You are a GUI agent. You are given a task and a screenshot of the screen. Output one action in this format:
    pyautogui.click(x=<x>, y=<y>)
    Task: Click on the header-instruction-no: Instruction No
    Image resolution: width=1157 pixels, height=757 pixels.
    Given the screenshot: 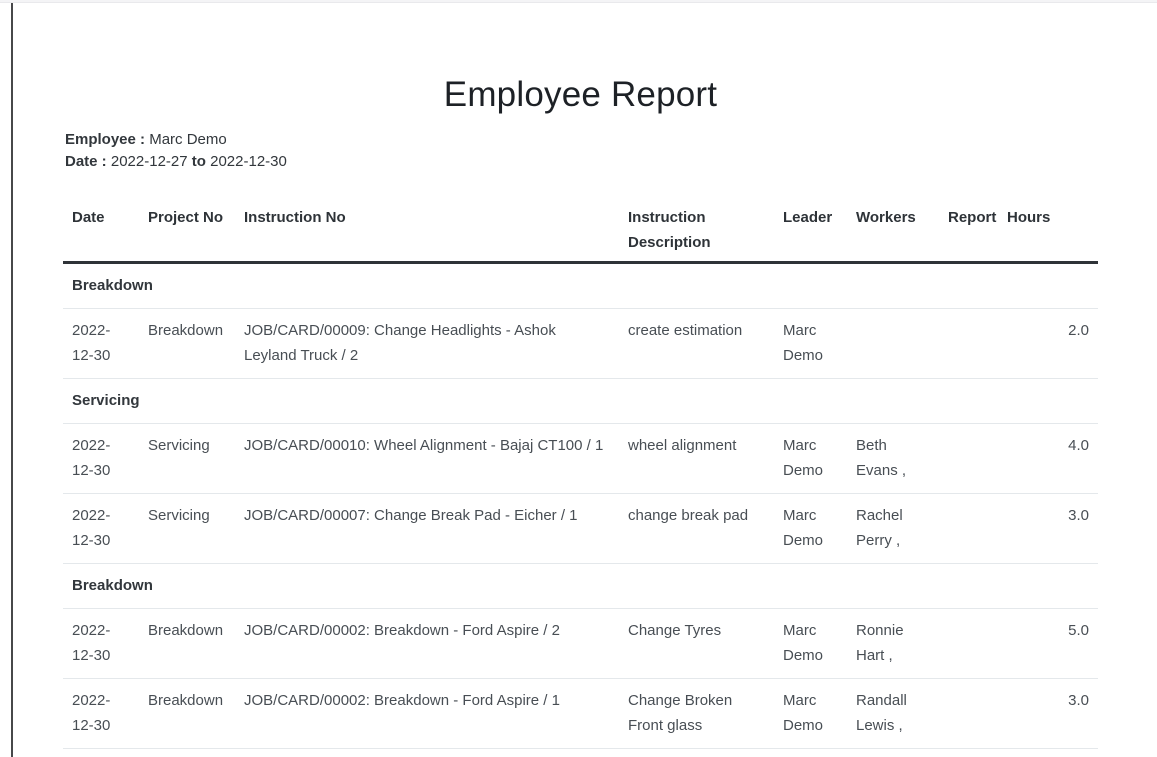 What is the action you would take?
    pyautogui.click(x=427, y=230)
    